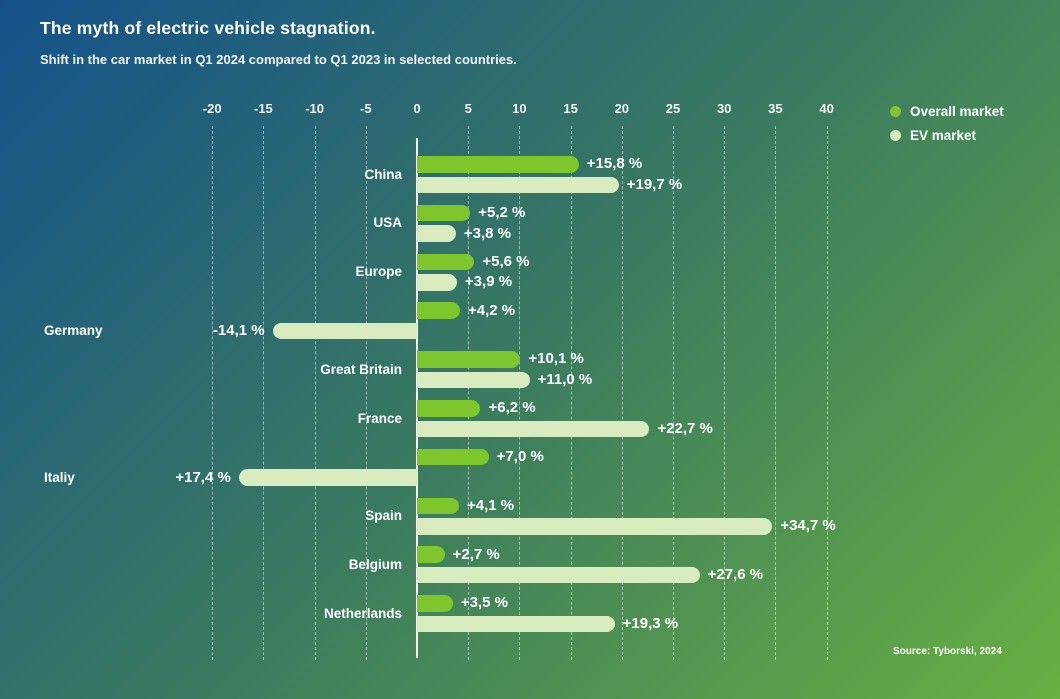  I want to click on value-label-ev-netherlands: +19,3 %, so click(650, 623).